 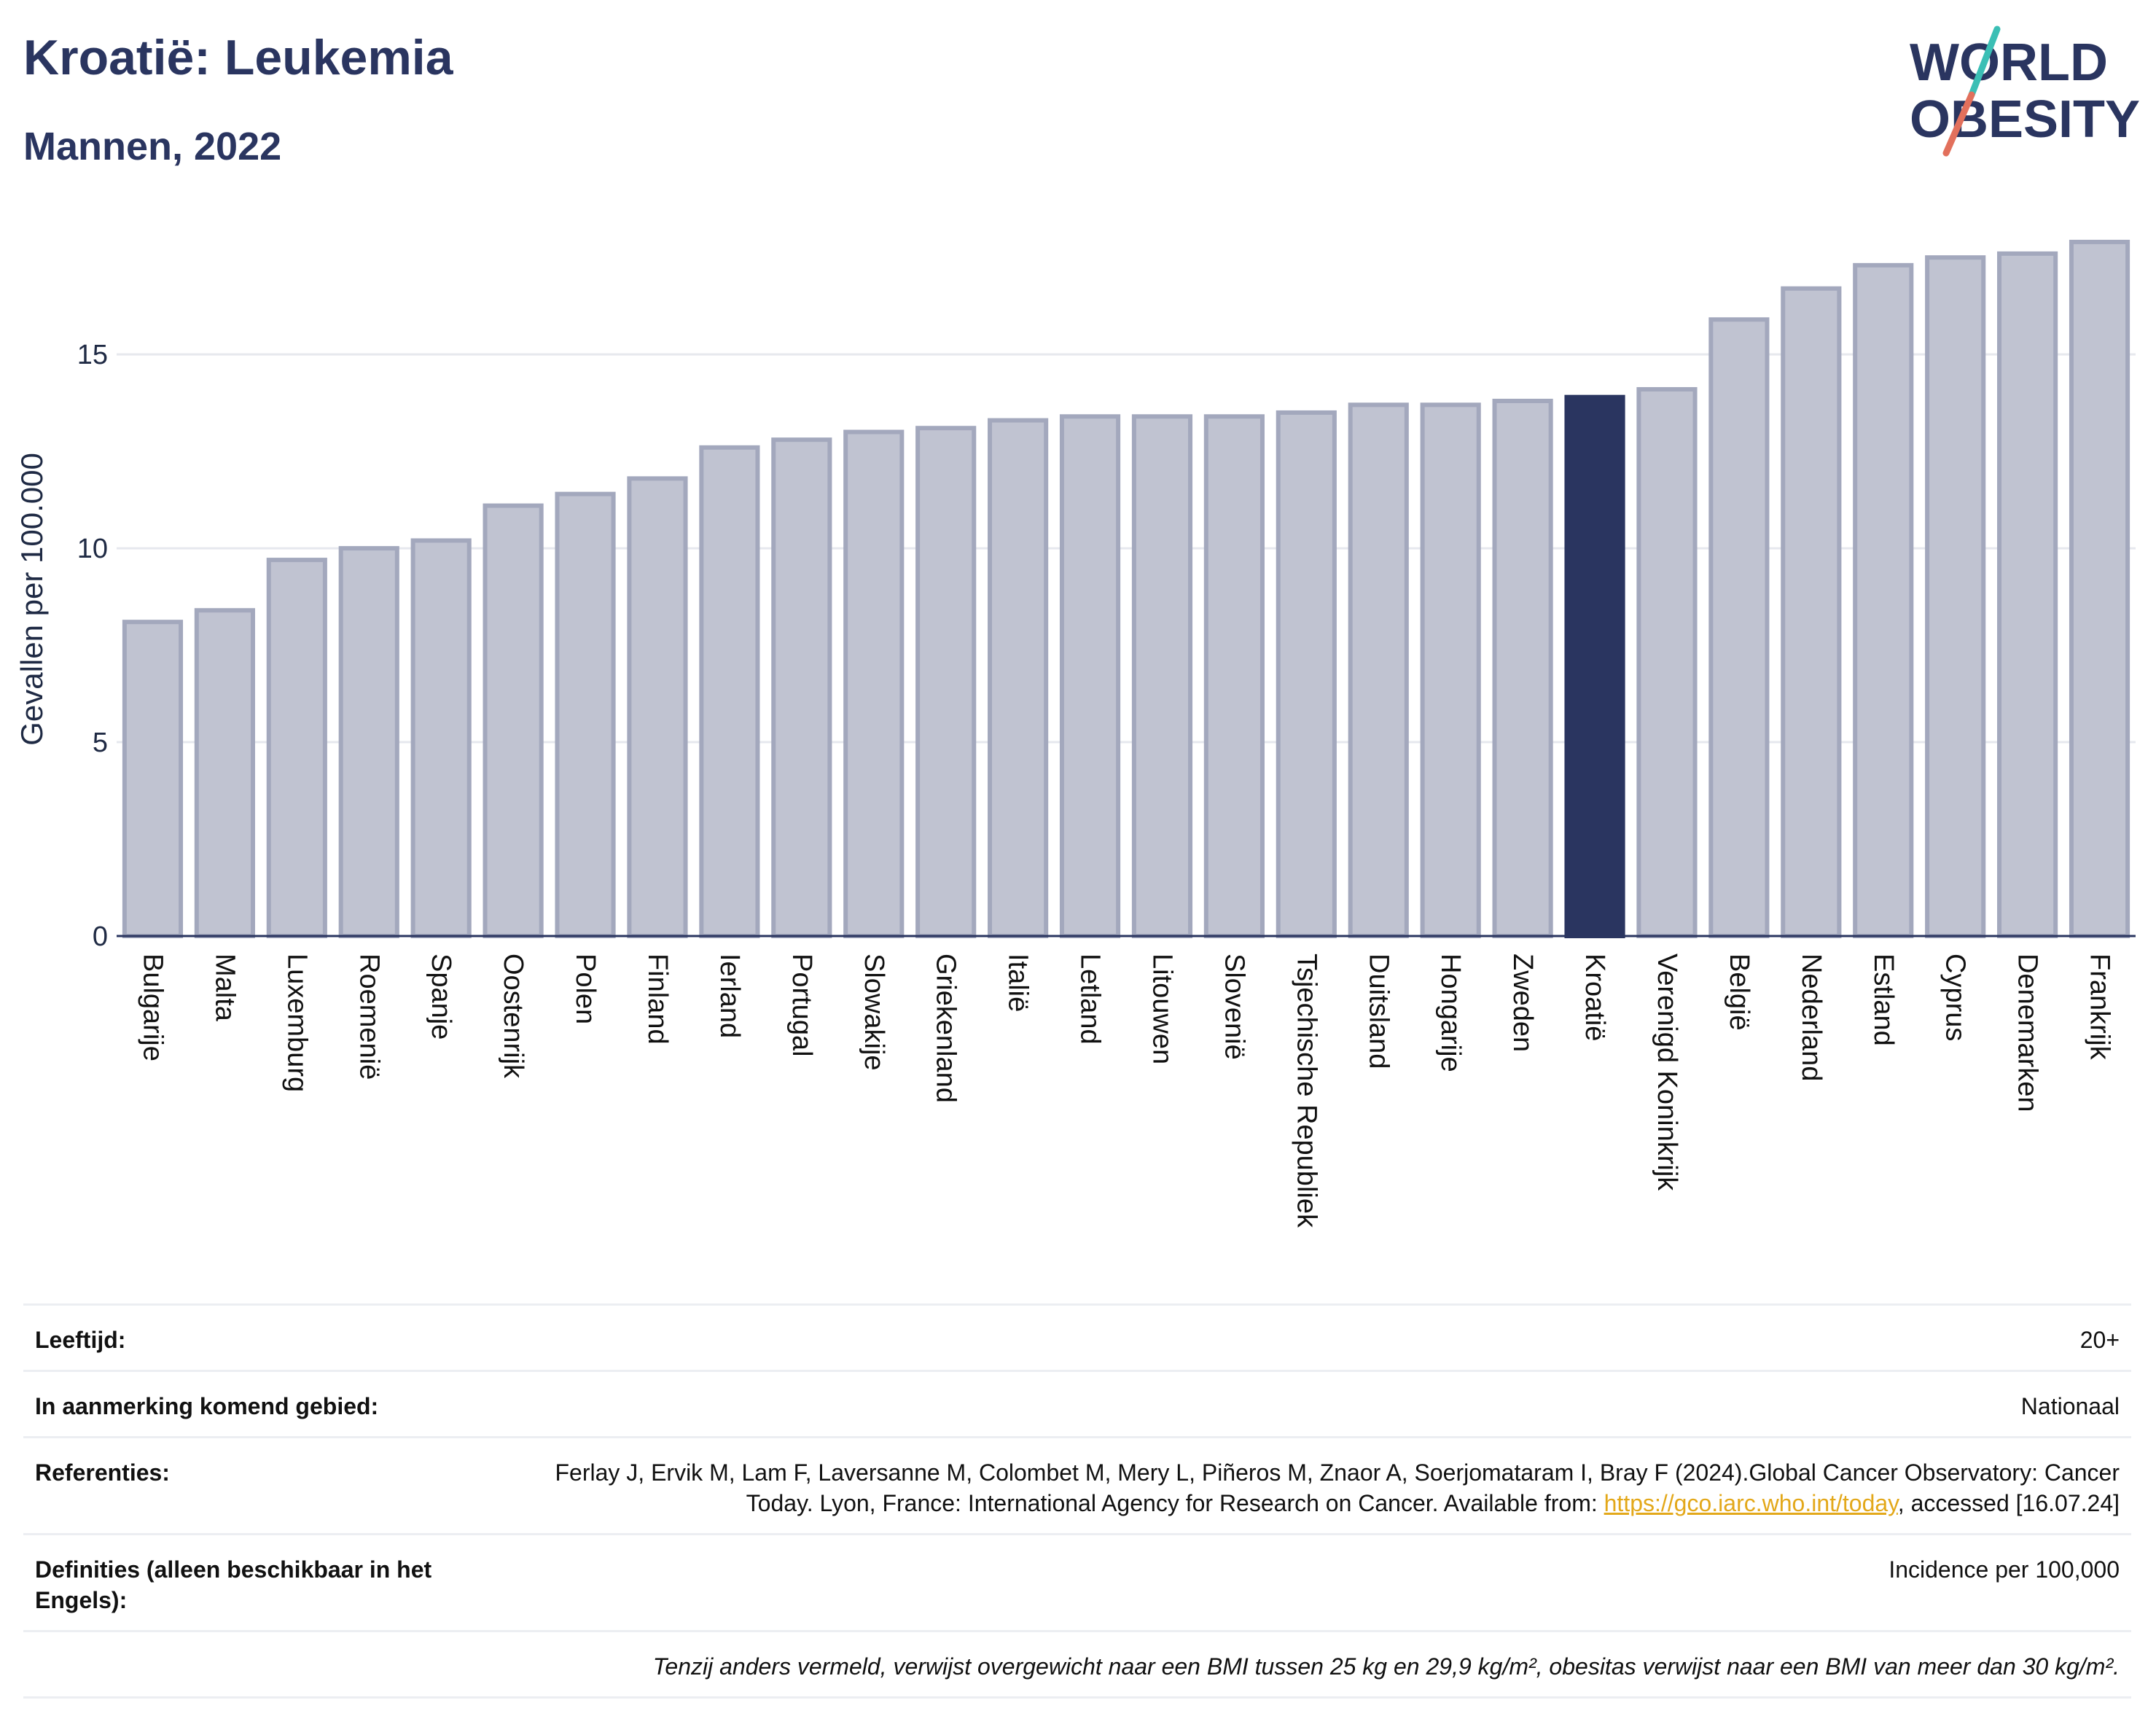 I want to click on x-tick-label: Roemenië, so click(x=369, y=1017).